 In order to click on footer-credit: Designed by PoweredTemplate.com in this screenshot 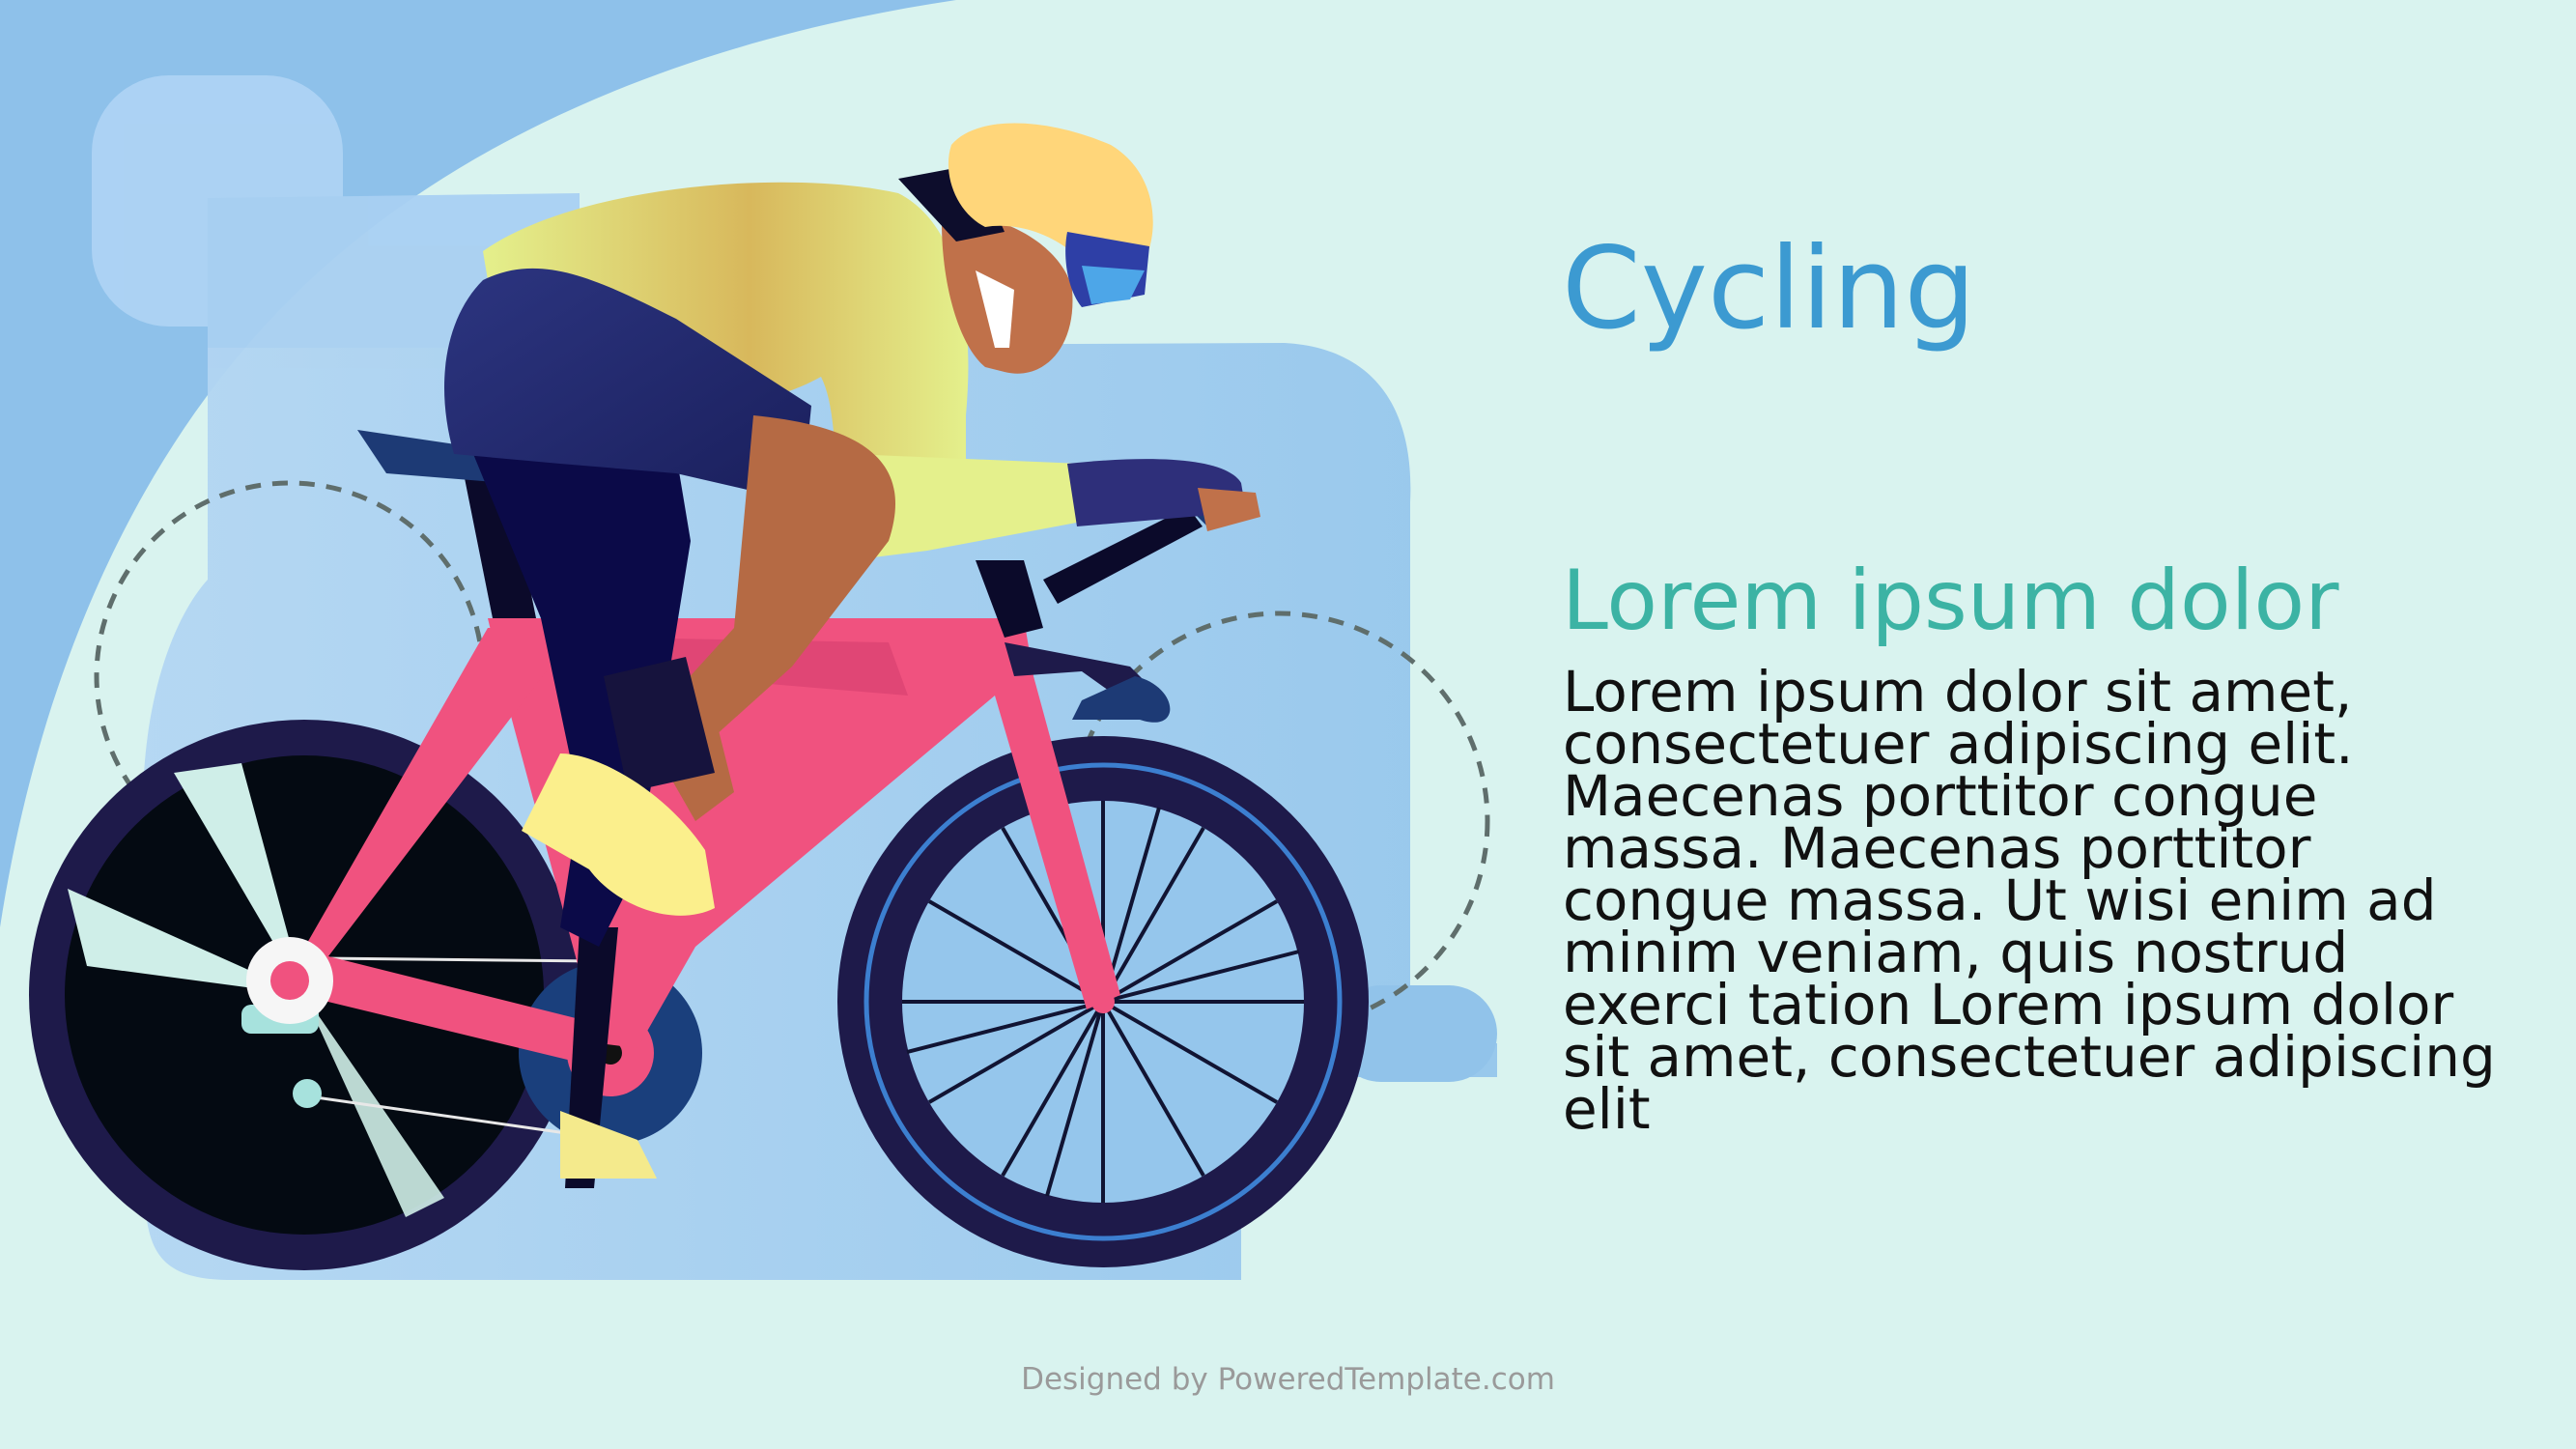, I will do `click(1288, 1379)`.